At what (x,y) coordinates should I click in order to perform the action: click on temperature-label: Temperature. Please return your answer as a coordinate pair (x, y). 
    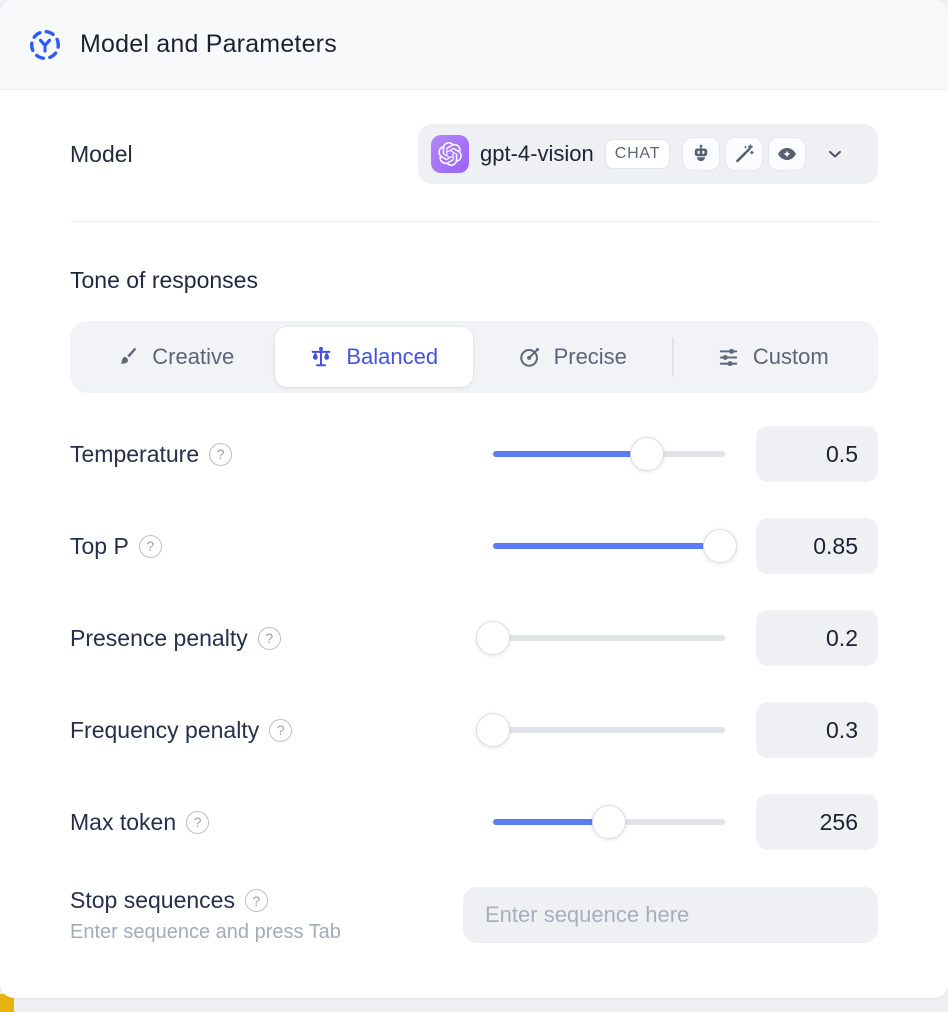
    Looking at the image, I should click on (135, 453).